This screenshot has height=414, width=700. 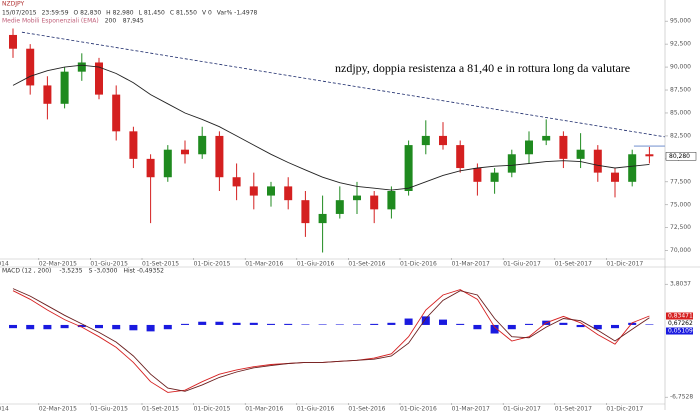 What do you see at coordinates (109, 264) in the screenshot?
I see `x-tick-label: 01-Giu-2015` at bounding box center [109, 264].